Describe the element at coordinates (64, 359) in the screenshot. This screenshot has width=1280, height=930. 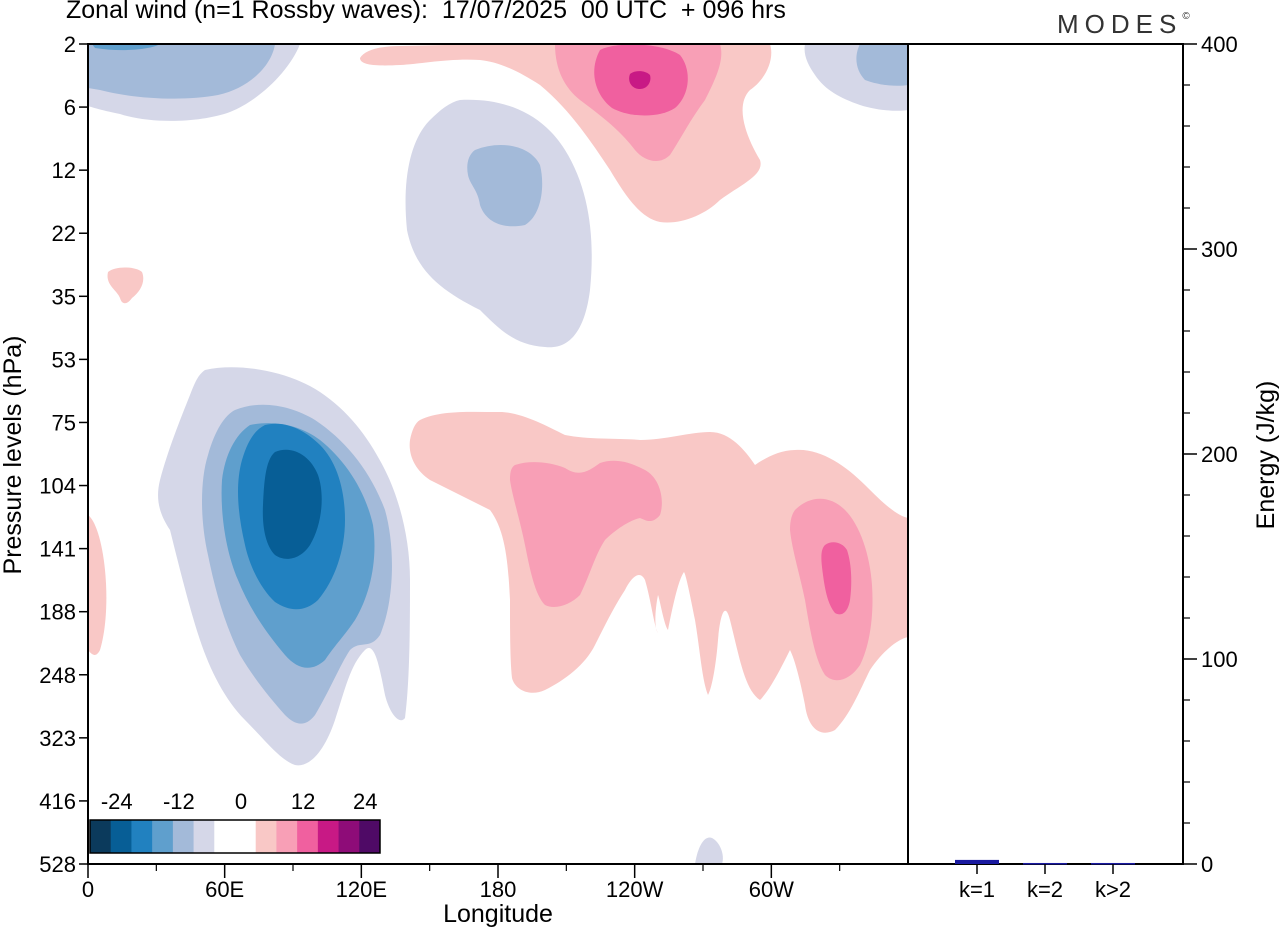
I see `y-tick-label: 53` at that location.